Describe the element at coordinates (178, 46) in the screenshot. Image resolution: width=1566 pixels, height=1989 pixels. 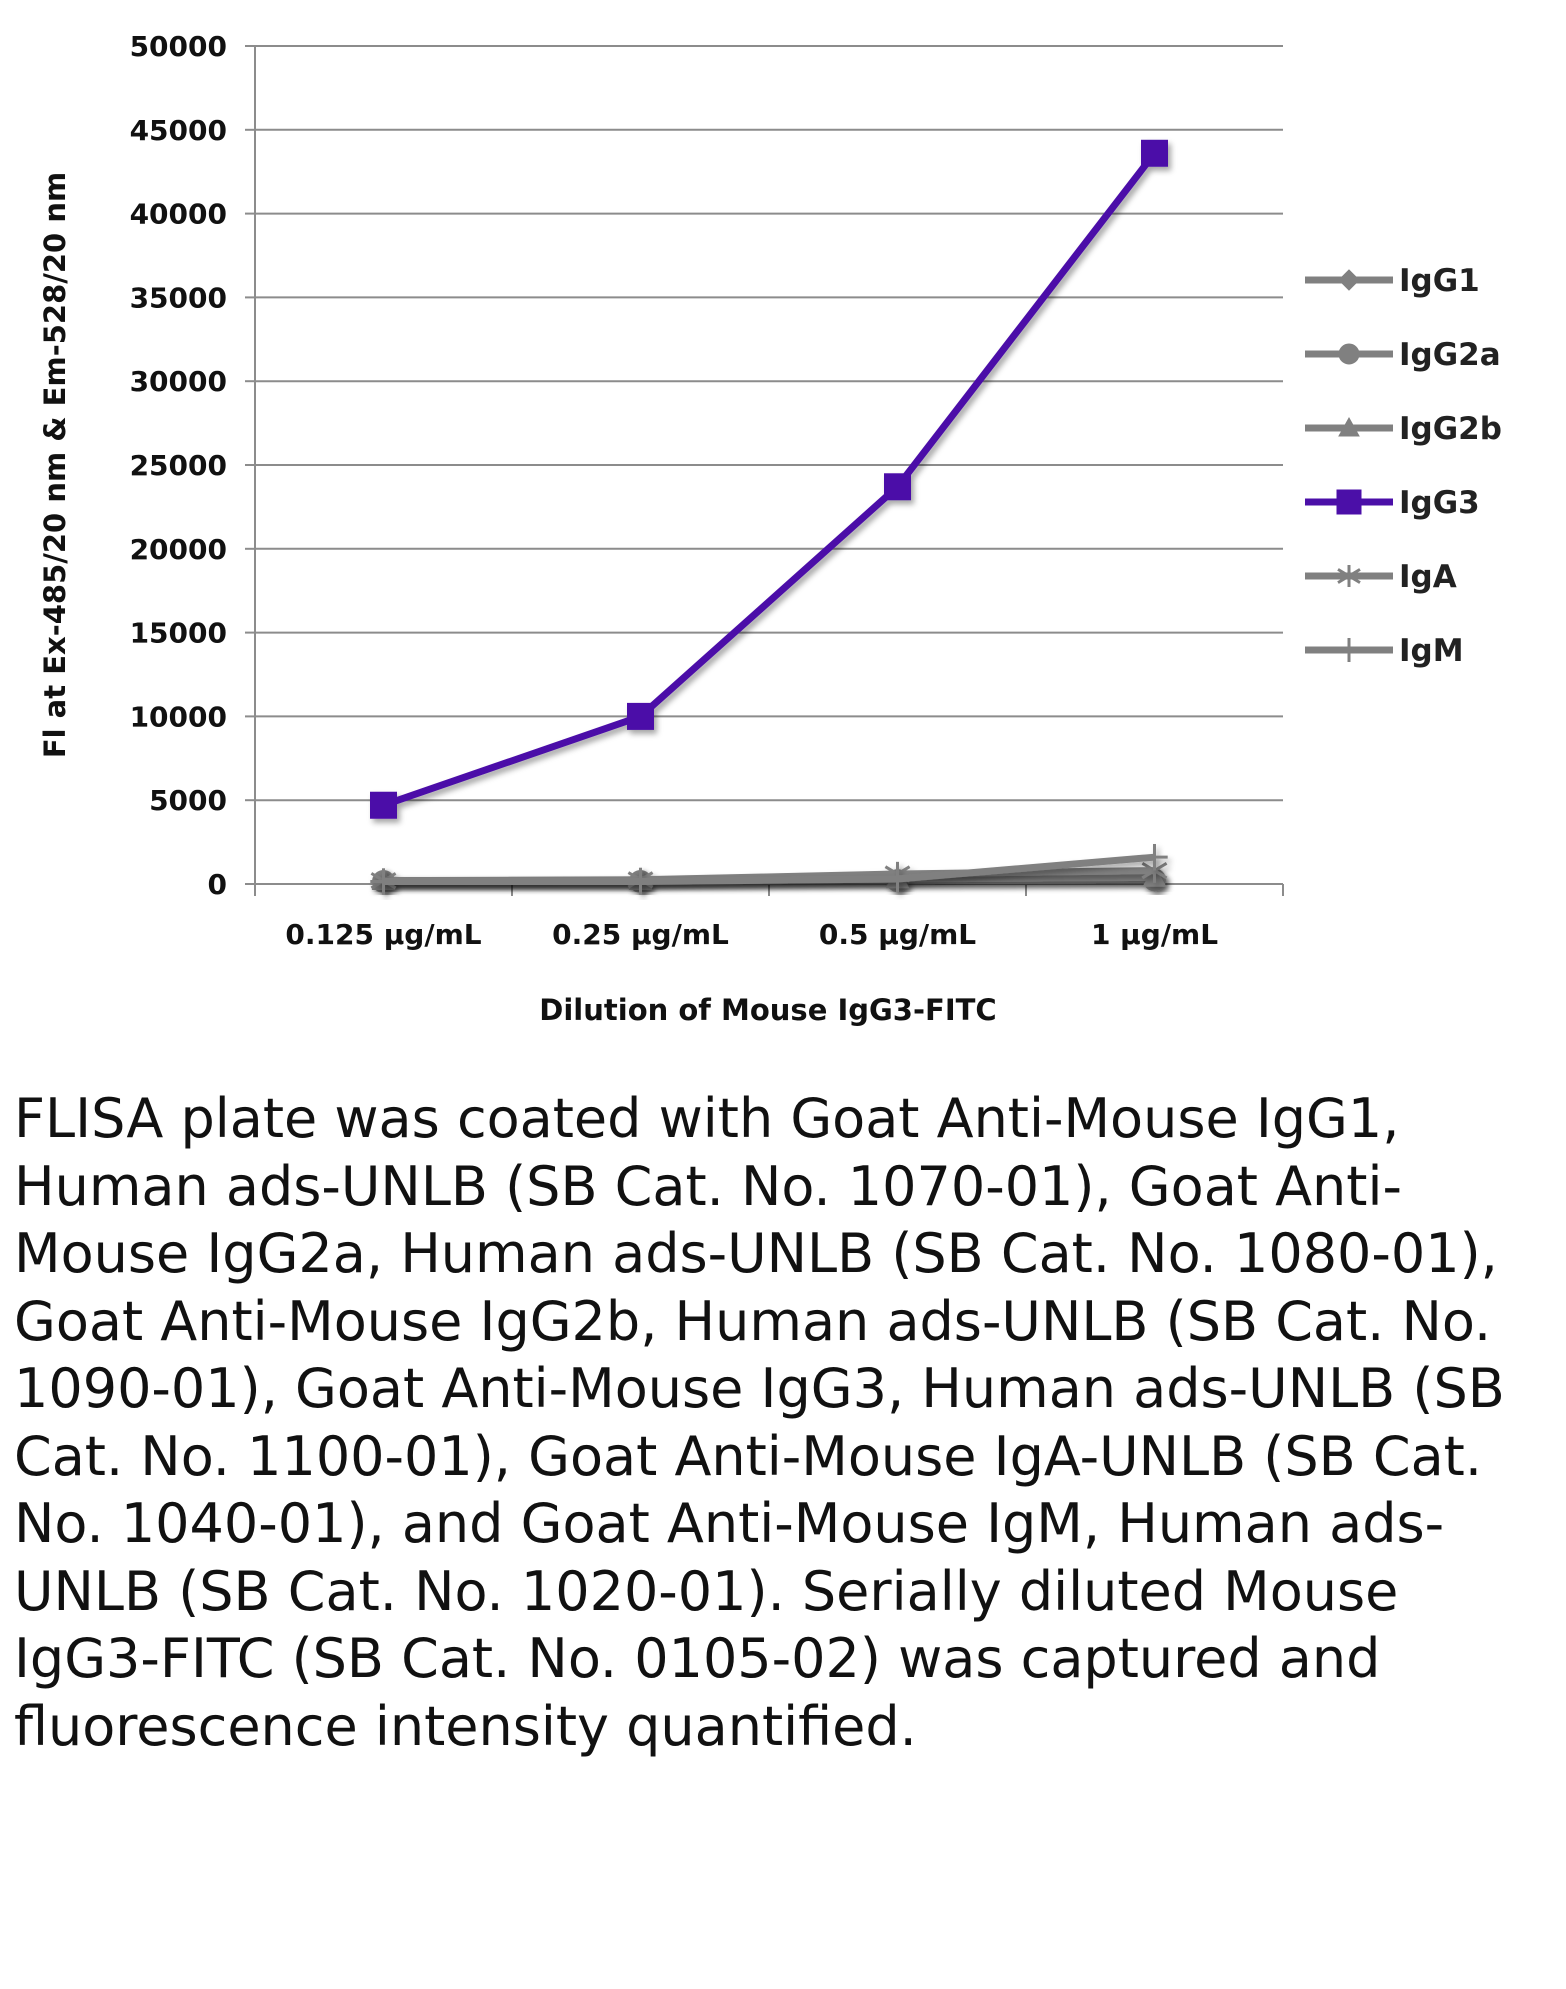
I see `y-tick-label: 50000` at that location.